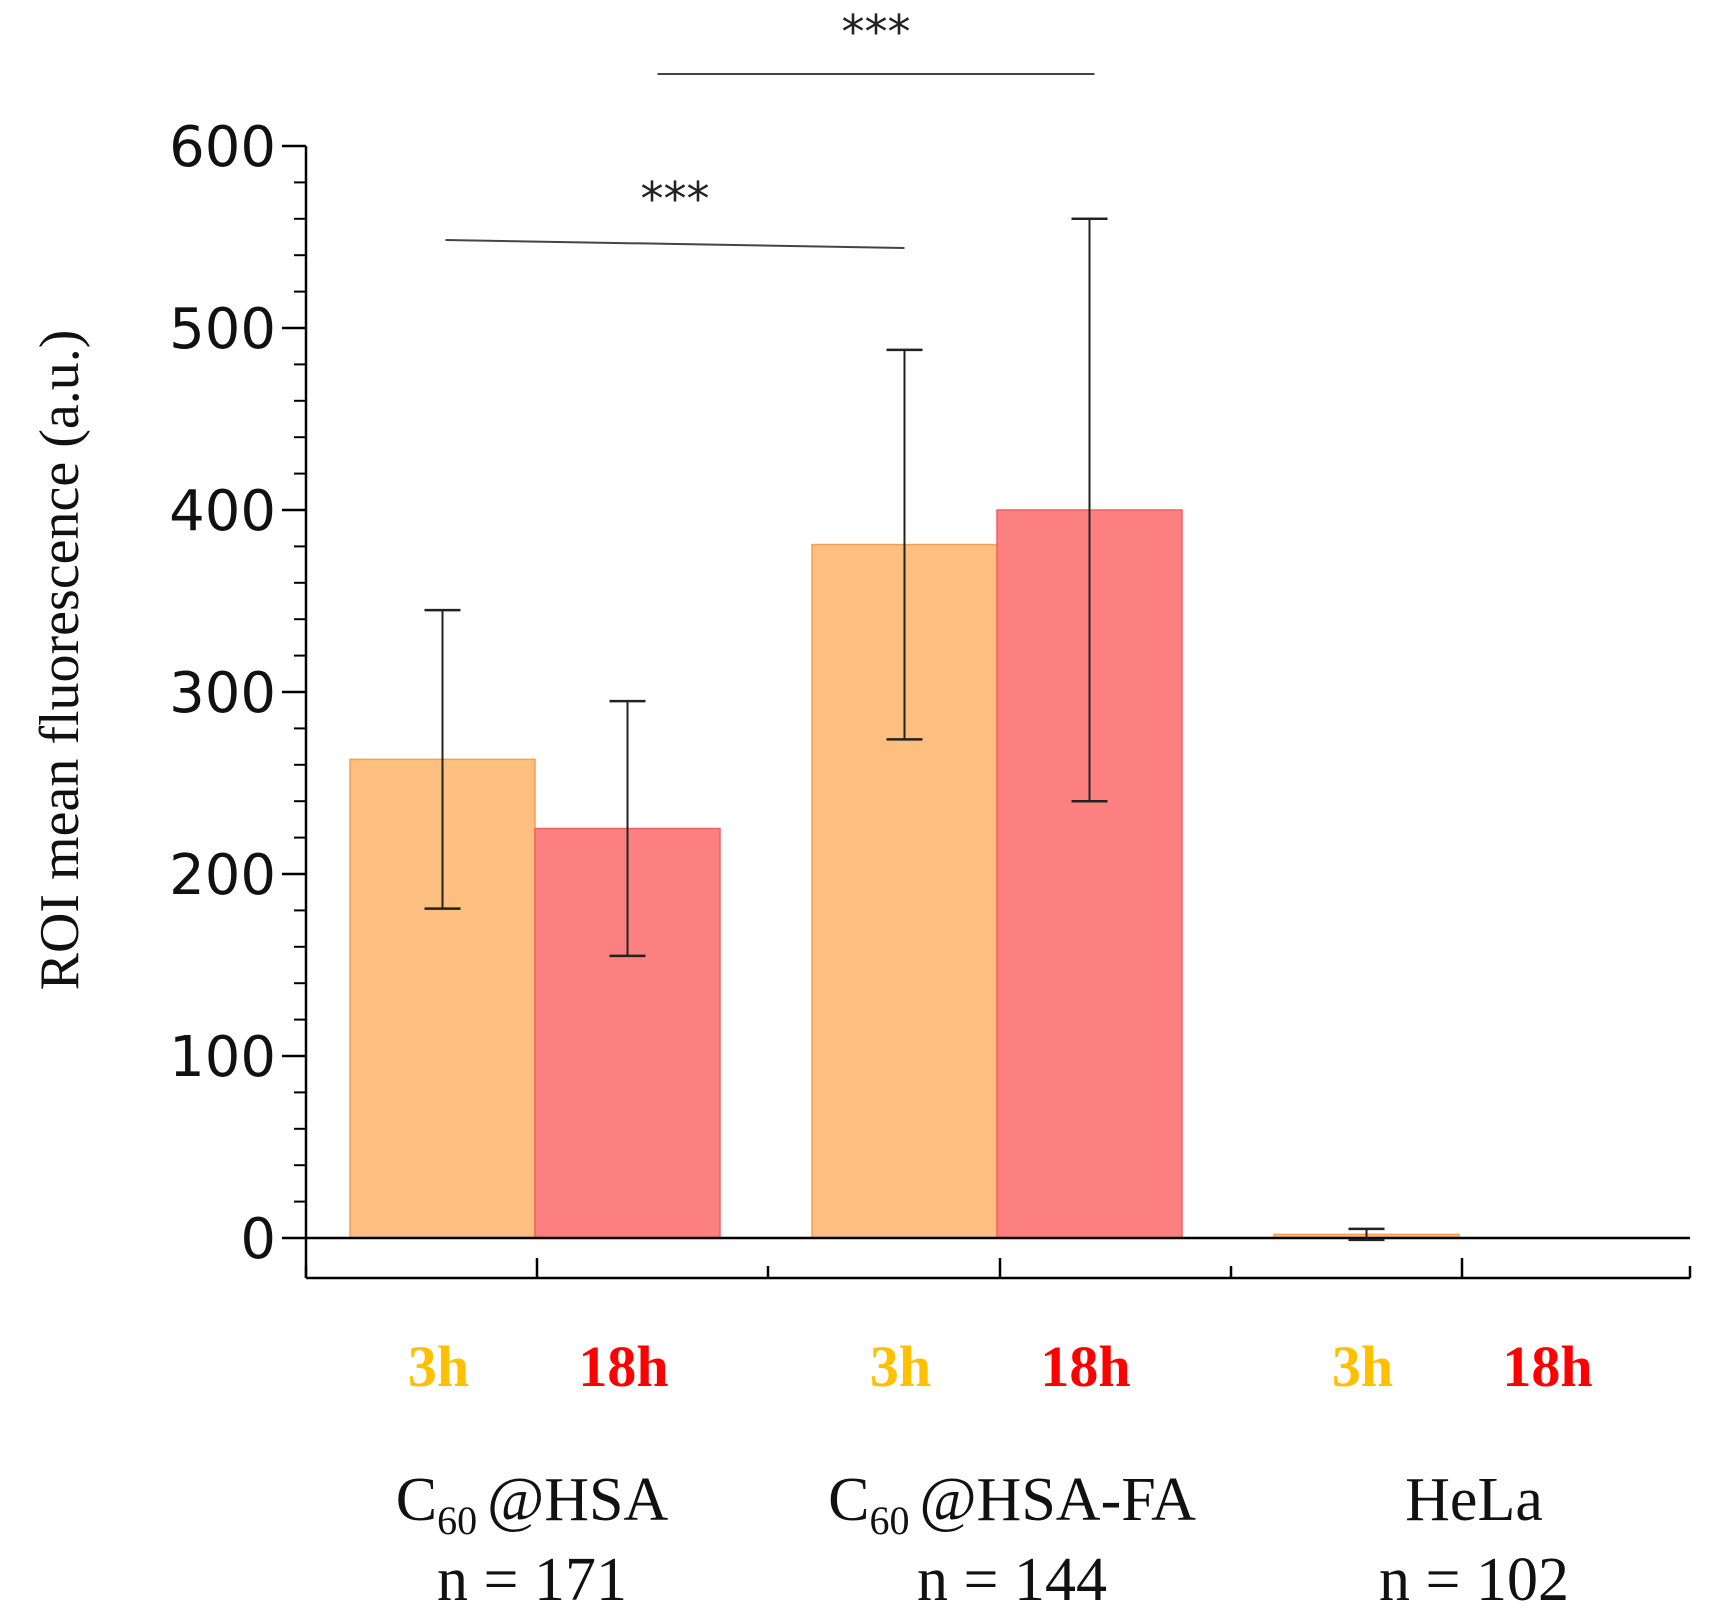 Image resolution: width=1716 pixels, height=1620 pixels. Describe the element at coordinates (1474, 1500) in the screenshot. I see `group-label: HeLa` at that location.